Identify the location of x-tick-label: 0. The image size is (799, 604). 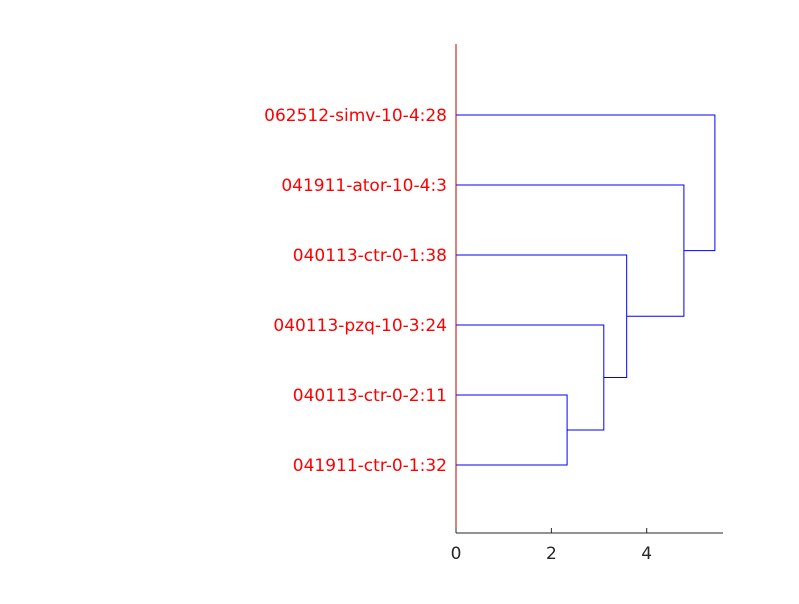
(456, 554).